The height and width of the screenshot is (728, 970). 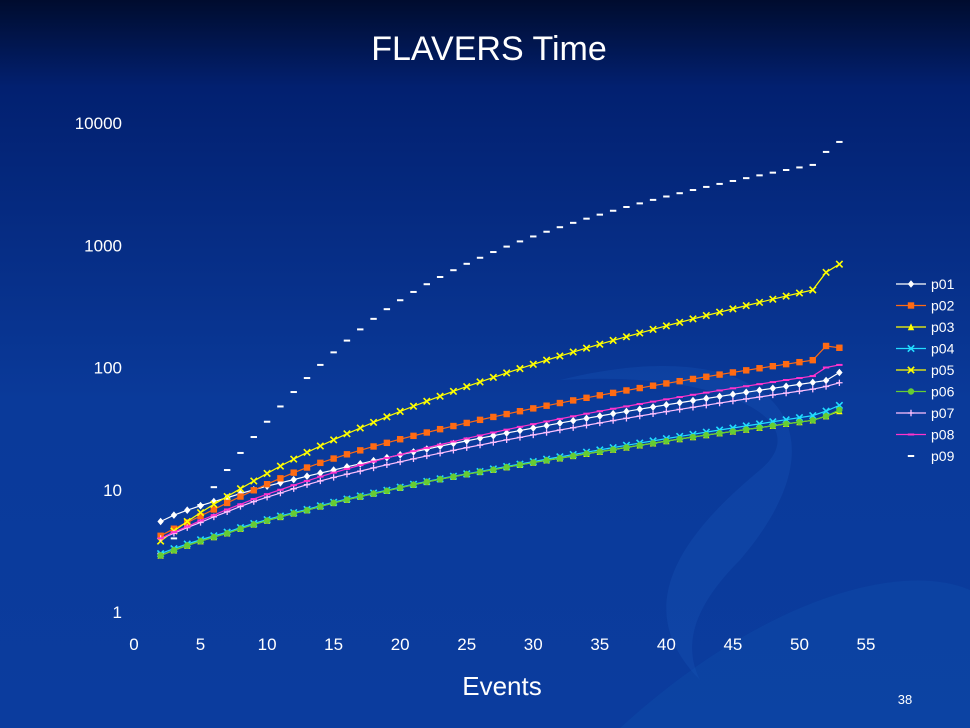 What do you see at coordinates (108, 368) in the screenshot?
I see `y-tick-label: 100` at bounding box center [108, 368].